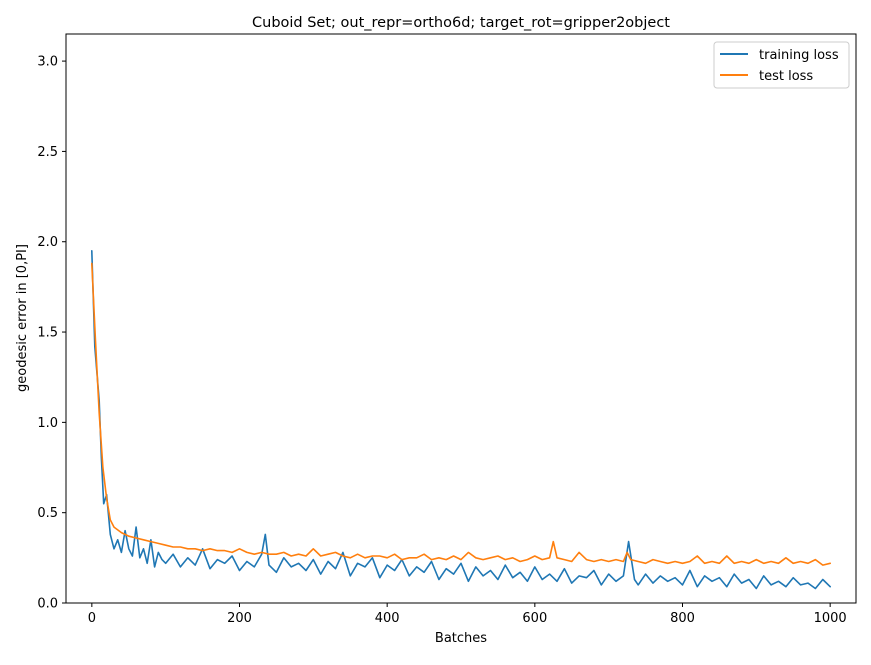 The width and height of the screenshot is (871, 665). Describe the element at coordinates (461, 638) in the screenshot. I see `x-axis-label: Batches` at that location.